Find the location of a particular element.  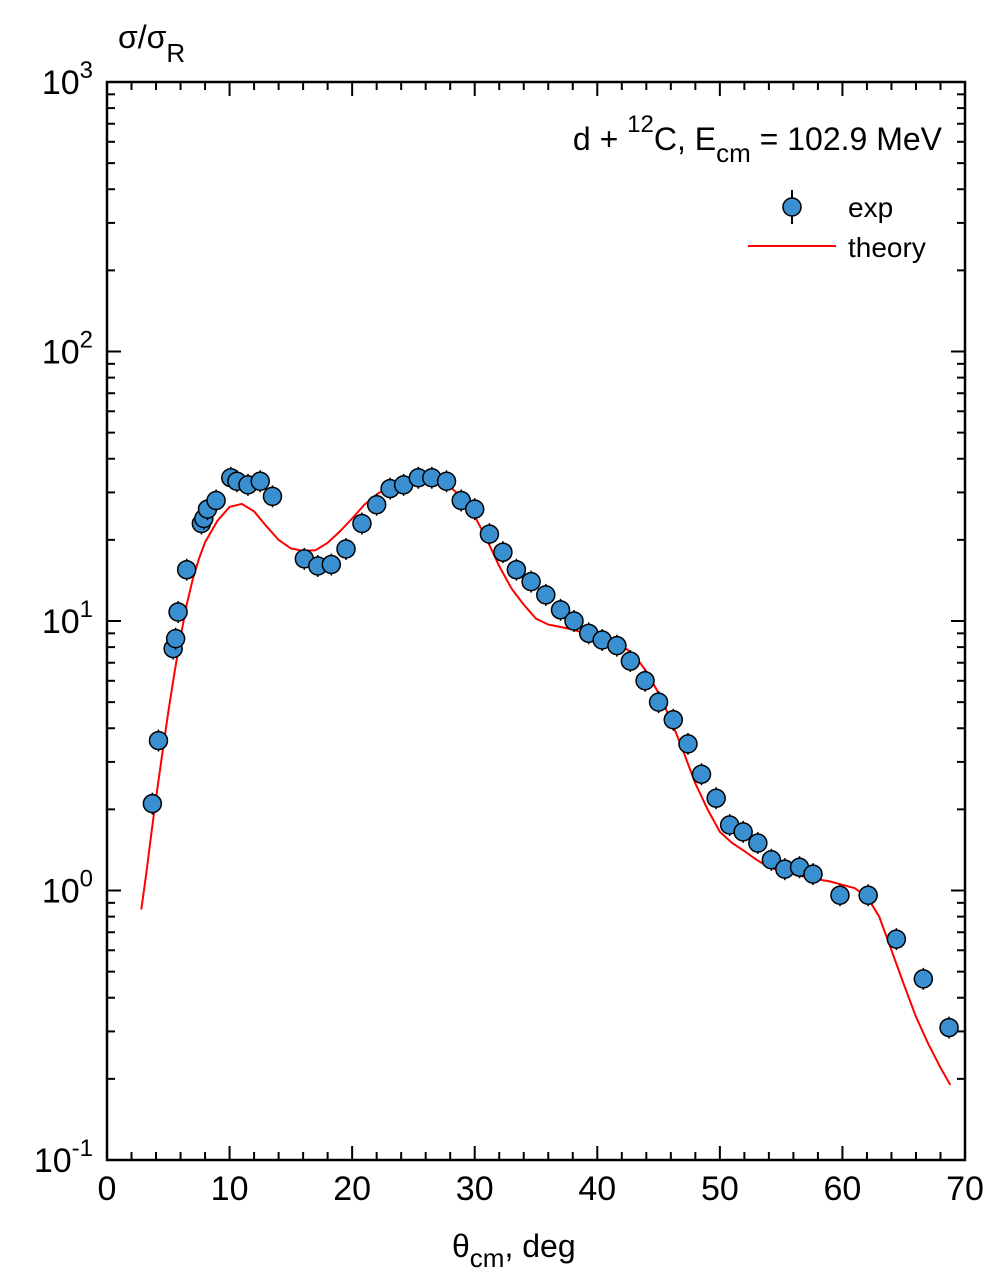

x-tick-label: 0 is located at coordinates (107, 1189).